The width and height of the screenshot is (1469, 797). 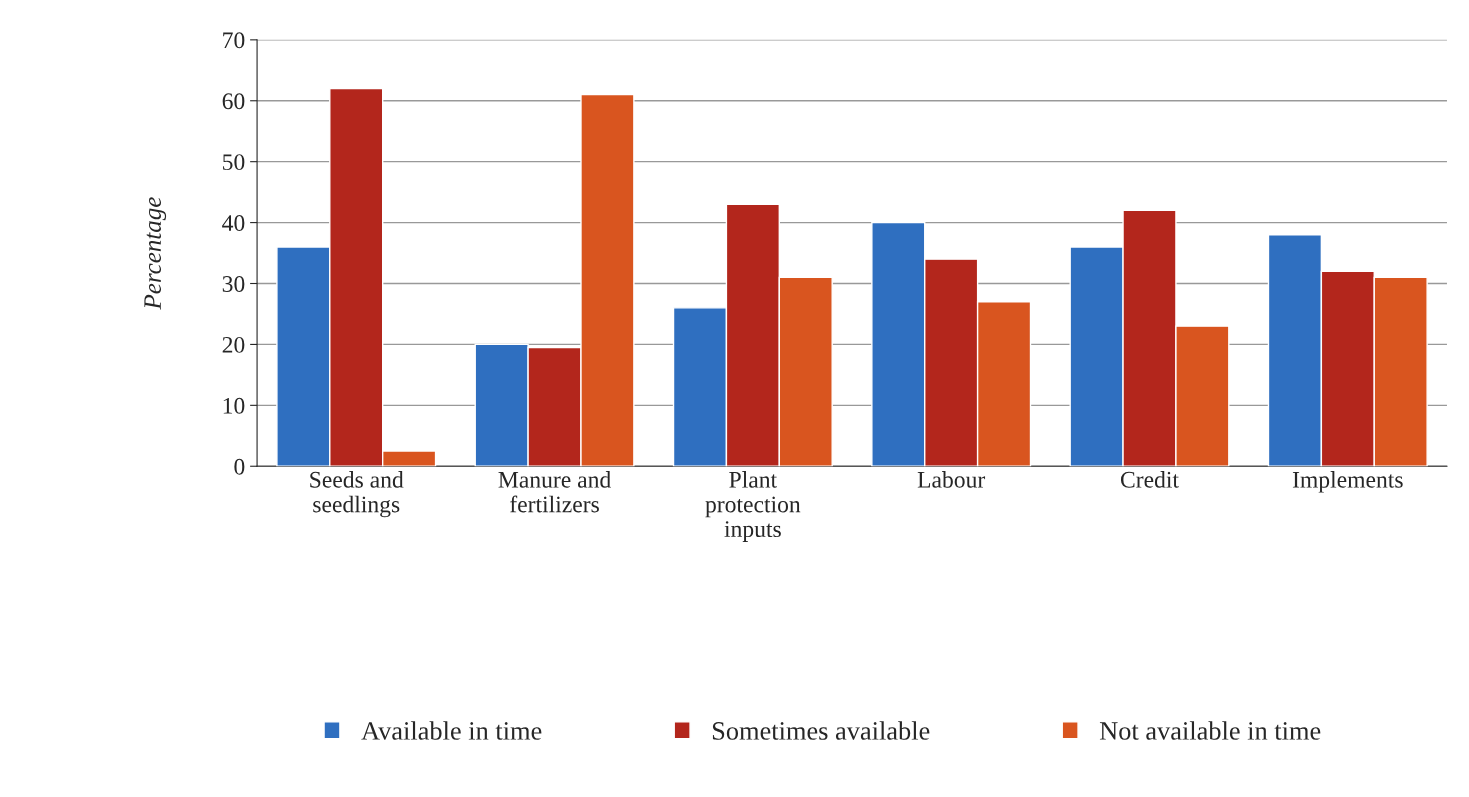 What do you see at coordinates (234, 162) in the screenshot?
I see `y-tick-label: 50` at bounding box center [234, 162].